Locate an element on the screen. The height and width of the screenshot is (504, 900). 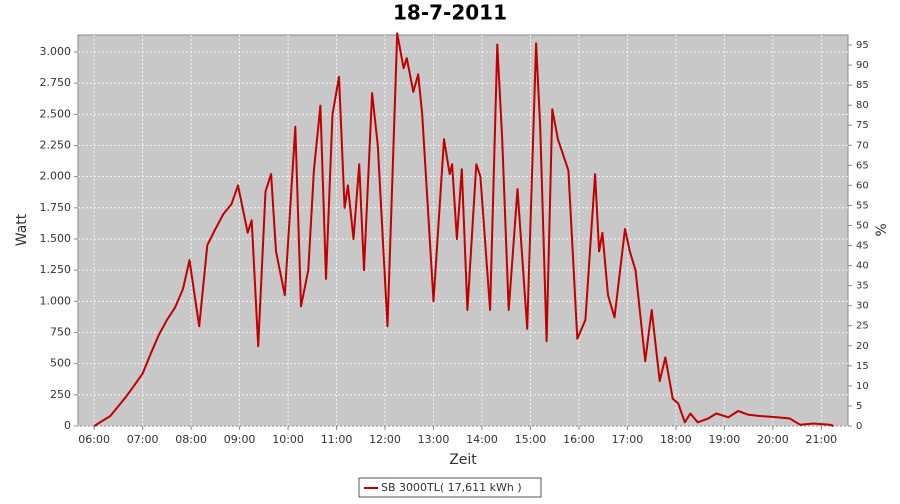
x-tick-label: 07:00 is located at coordinates (143, 439).